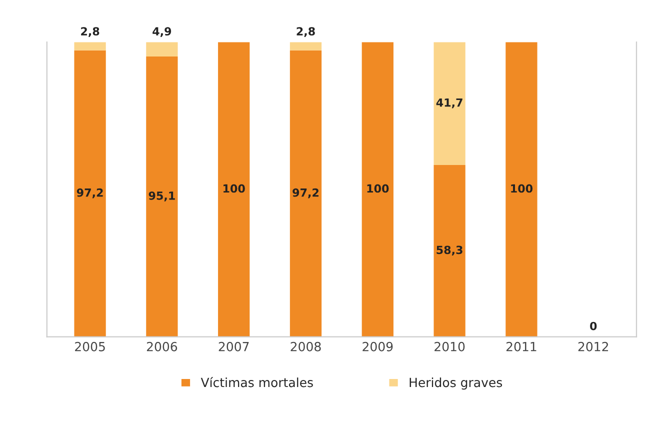 The image size is (670, 421). What do you see at coordinates (305, 347) in the screenshot?
I see `x-tick-label: 2008` at bounding box center [305, 347].